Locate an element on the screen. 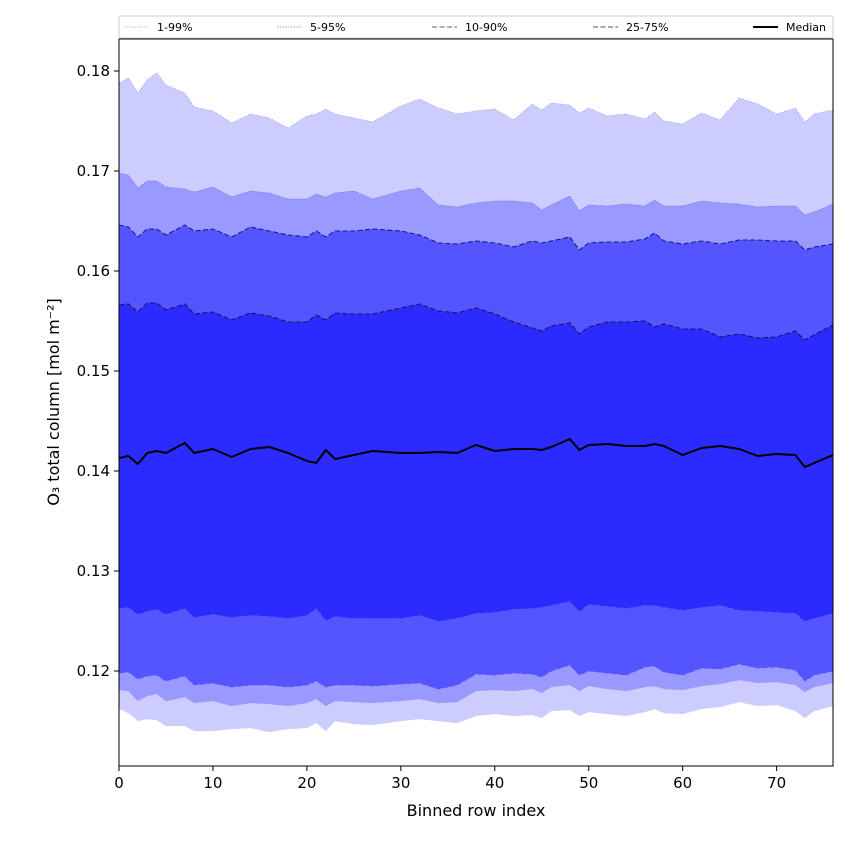  x-tick-label: 20 is located at coordinates (306, 783).